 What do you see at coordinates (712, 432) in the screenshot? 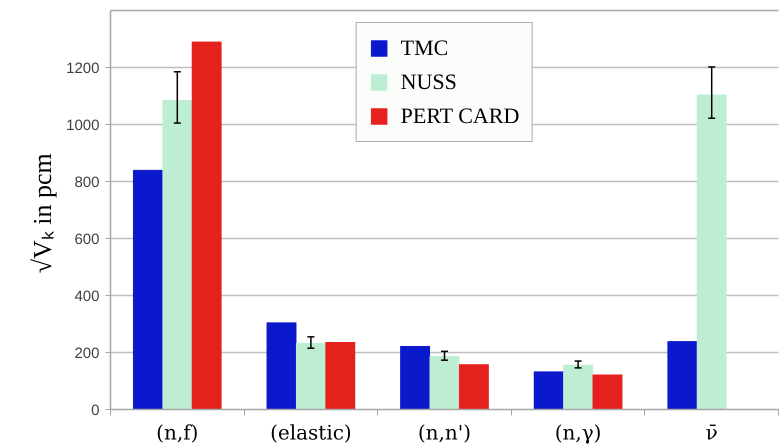
I see `x-tick-label: ν̄` at bounding box center [712, 432].